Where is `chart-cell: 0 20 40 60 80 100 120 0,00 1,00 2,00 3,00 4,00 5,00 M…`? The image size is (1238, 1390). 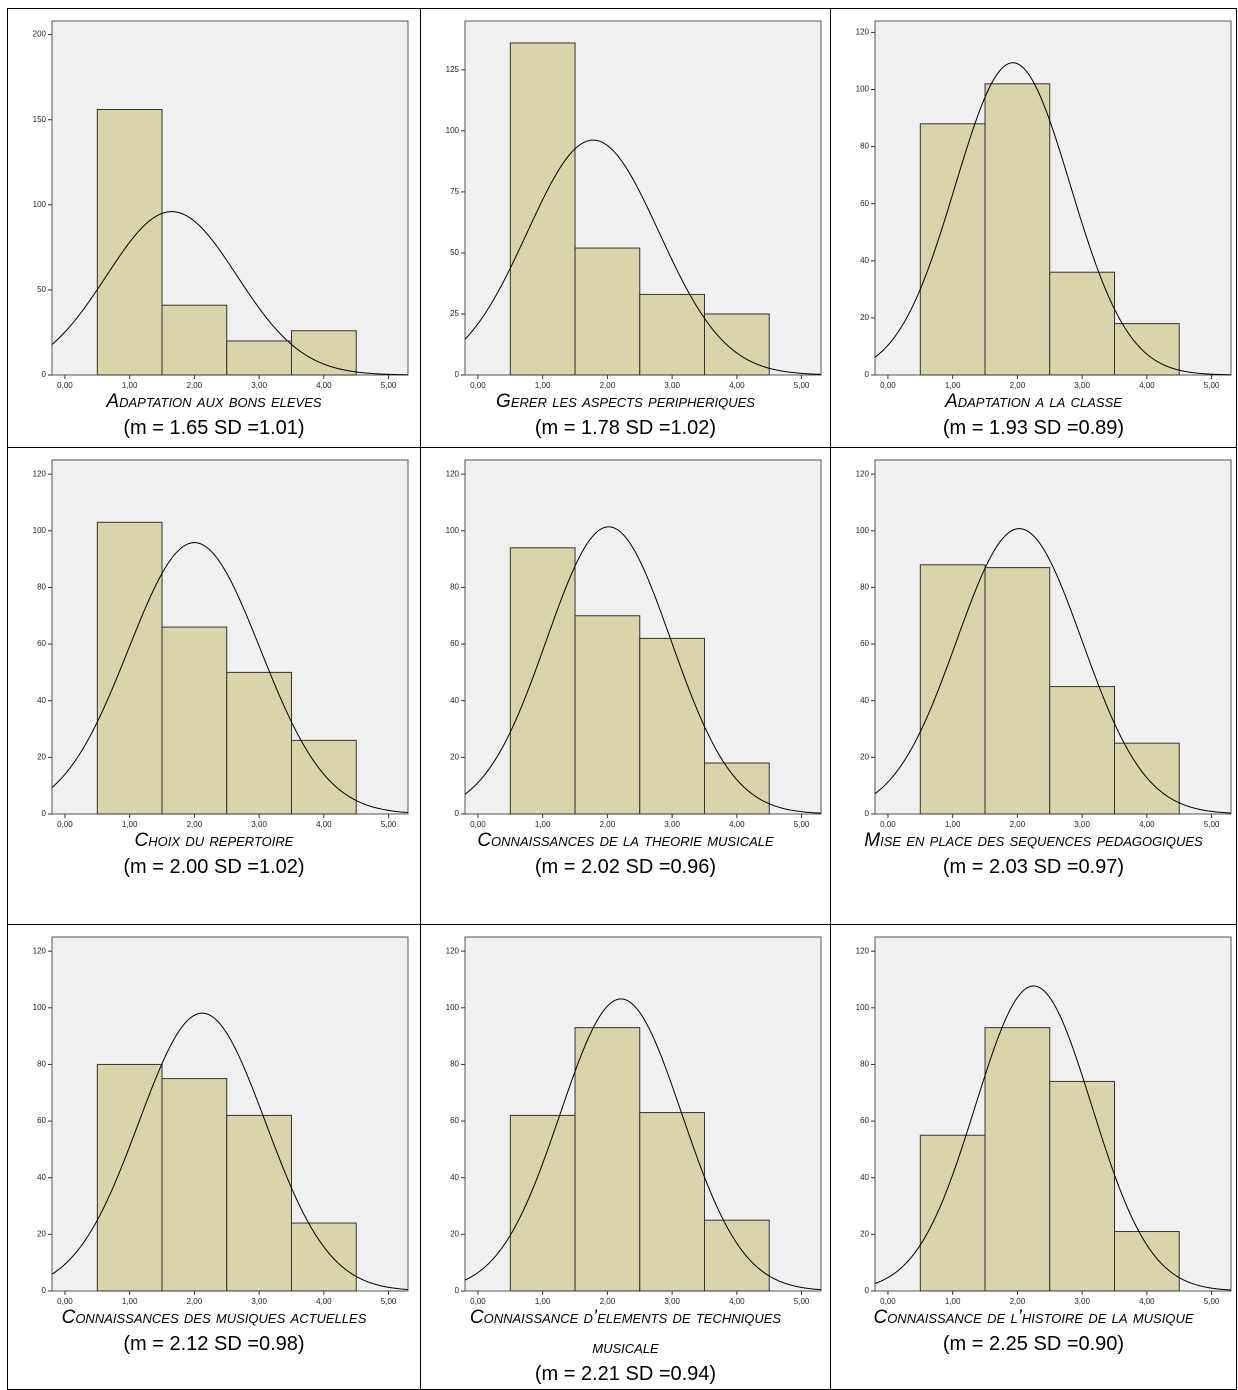 chart-cell: 0 20 40 60 80 100 120 0,00 1,00 2,00 3,00 4,00 5,00 M… is located at coordinates (1034, 686).